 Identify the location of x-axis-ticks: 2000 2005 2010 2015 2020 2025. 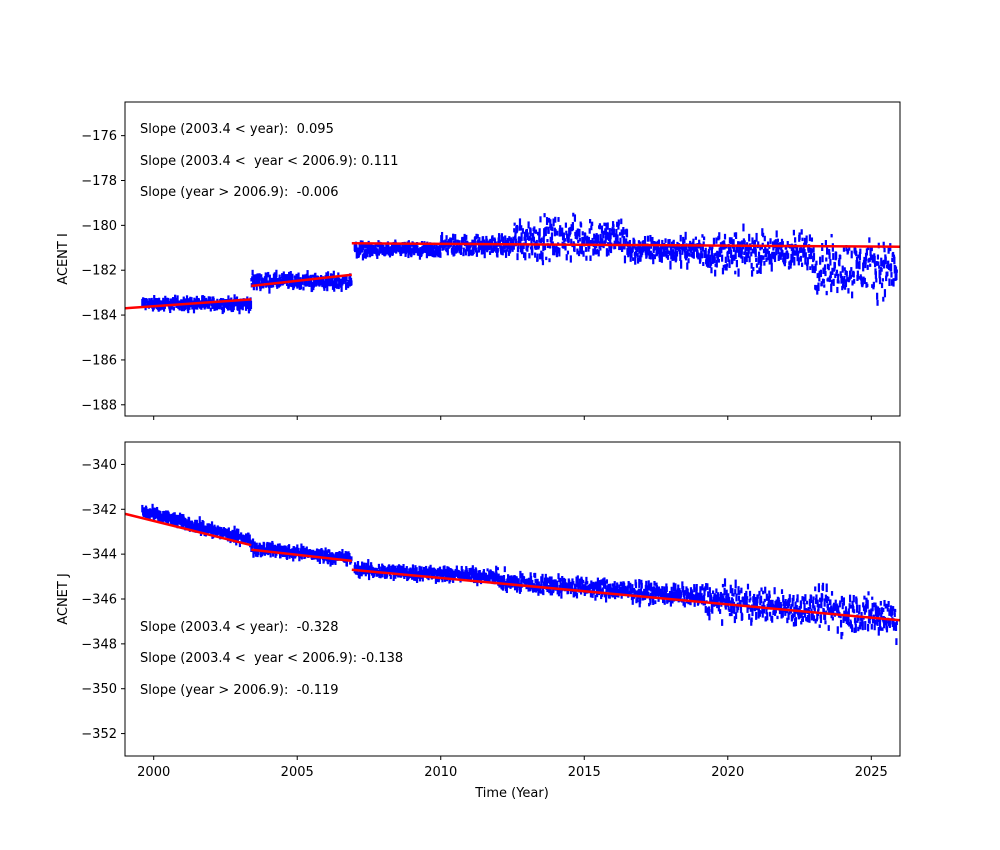
(512, 768).